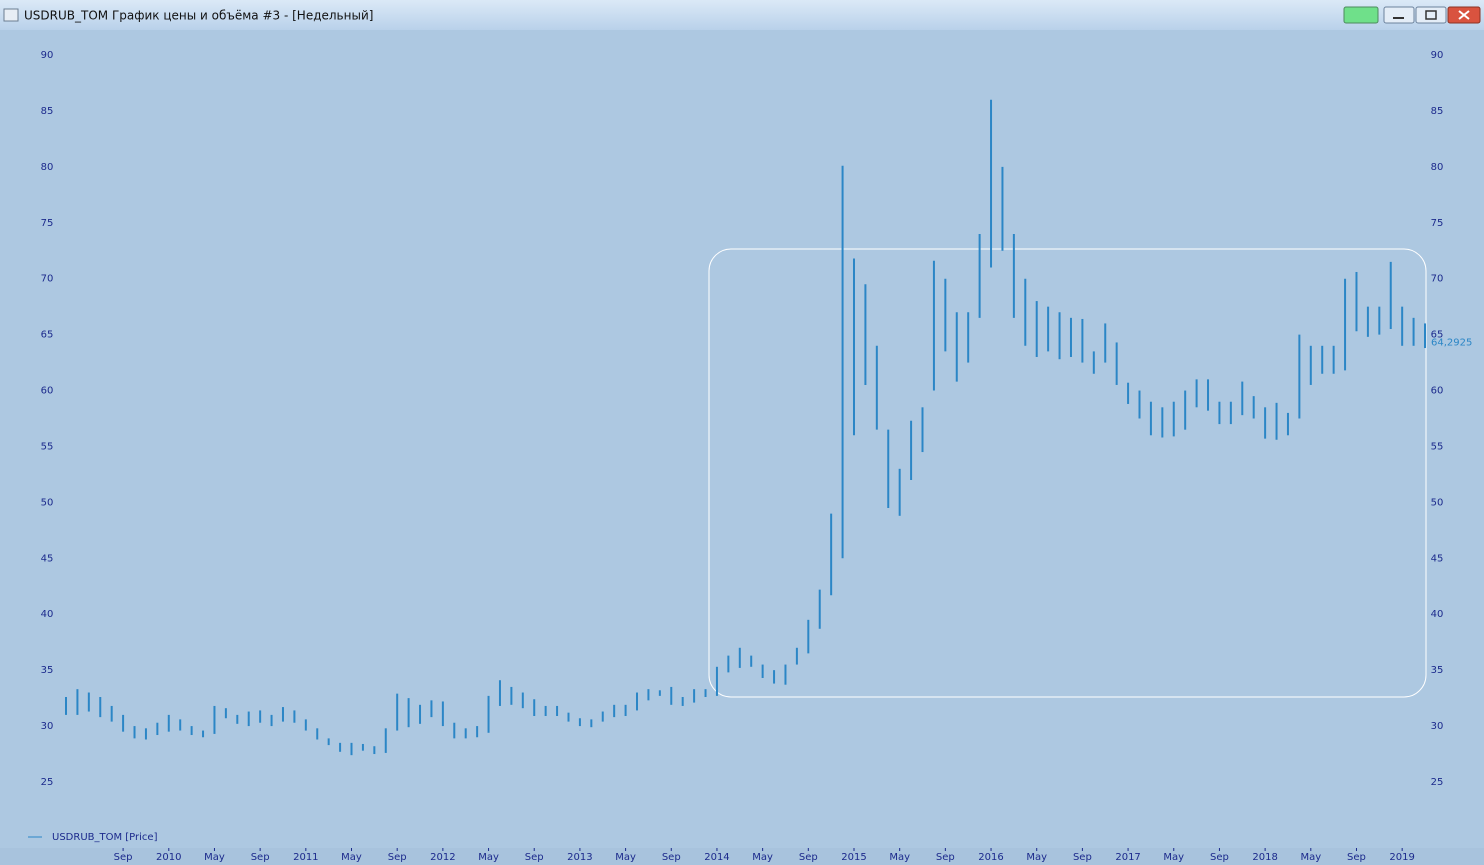 The image size is (1484, 865). Describe the element at coordinates (1437, 726) in the screenshot. I see `y2-tick-label: 30` at that location.